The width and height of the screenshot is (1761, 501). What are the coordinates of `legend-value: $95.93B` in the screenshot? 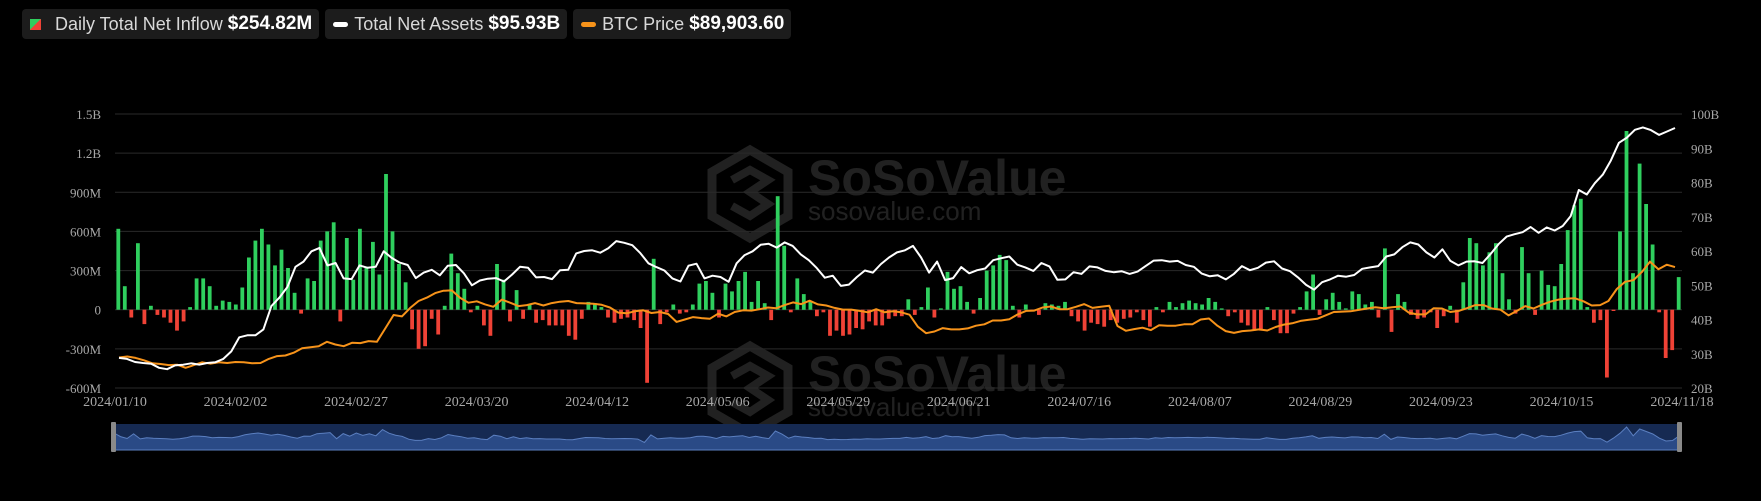 It's located at (524, 23).